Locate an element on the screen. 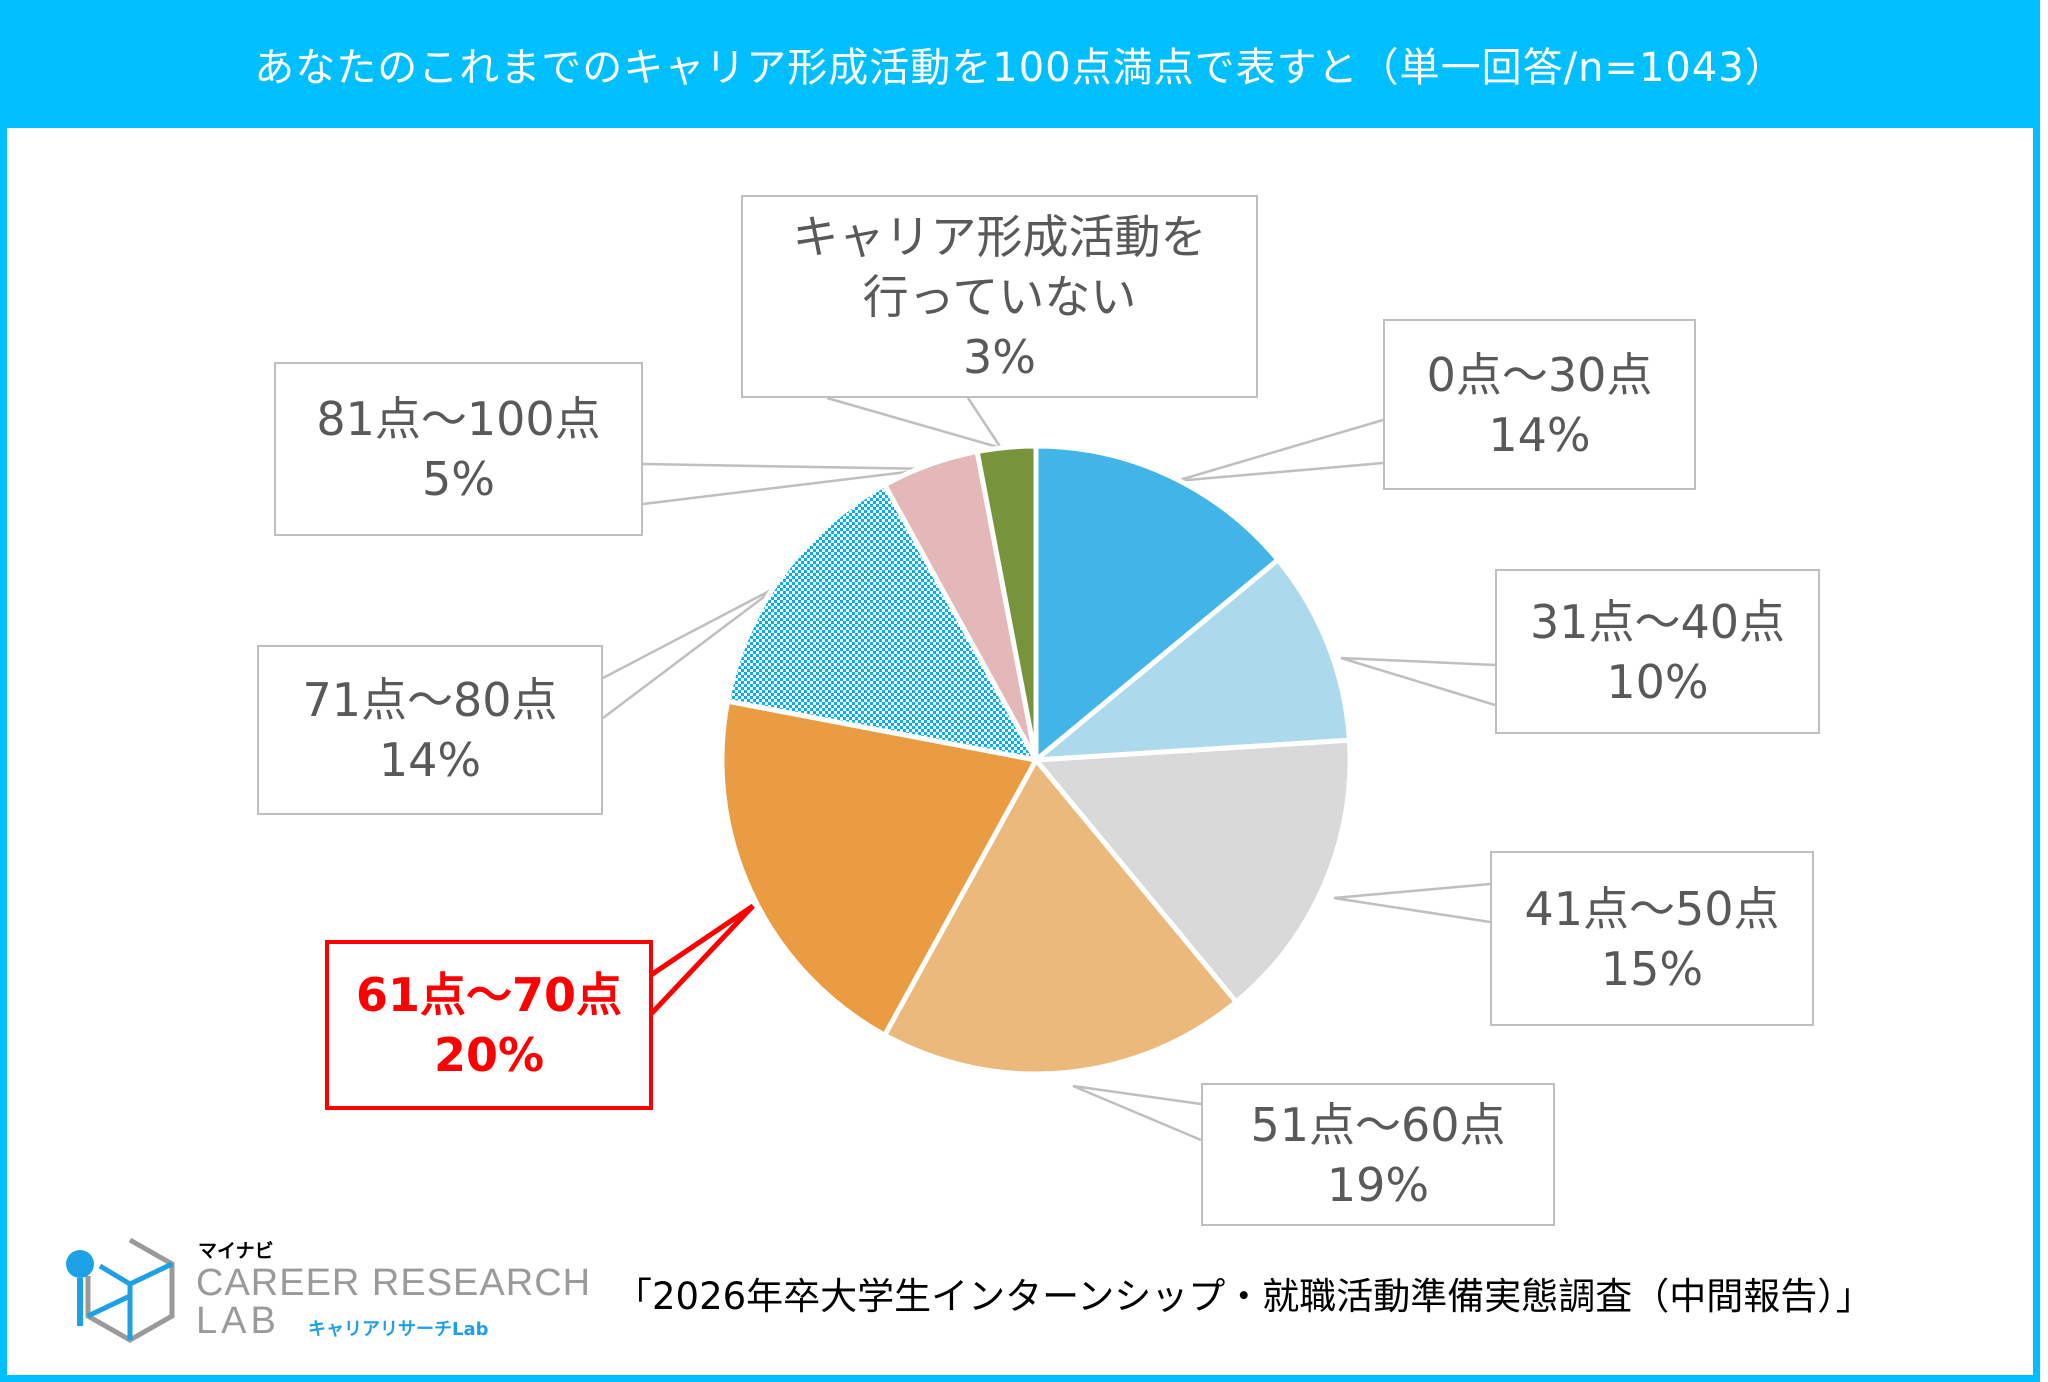 The height and width of the screenshot is (1382, 2048). data-label-71-80: 71点～80点 14% is located at coordinates (430, 730).